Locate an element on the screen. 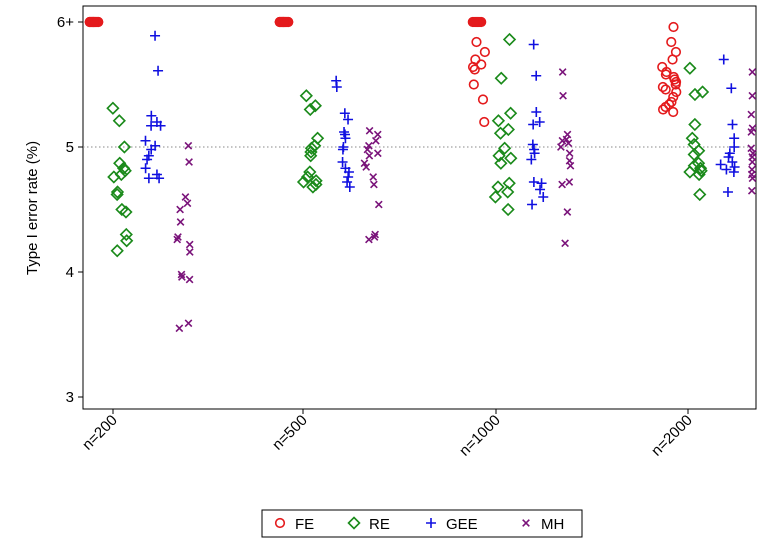  y-tick-label: 4 is located at coordinates (70, 272).